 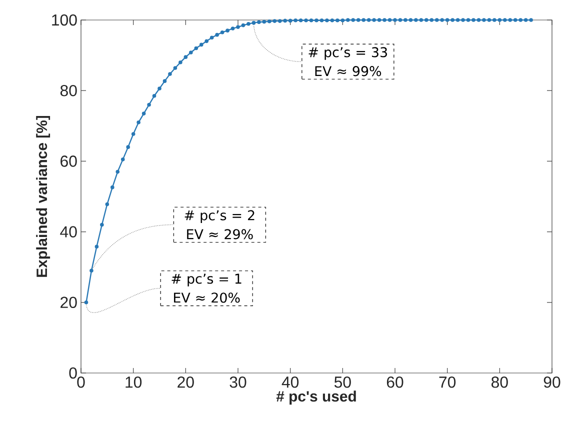 What do you see at coordinates (447, 382) in the screenshot?
I see `x-tick-label: 70` at bounding box center [447, 382].